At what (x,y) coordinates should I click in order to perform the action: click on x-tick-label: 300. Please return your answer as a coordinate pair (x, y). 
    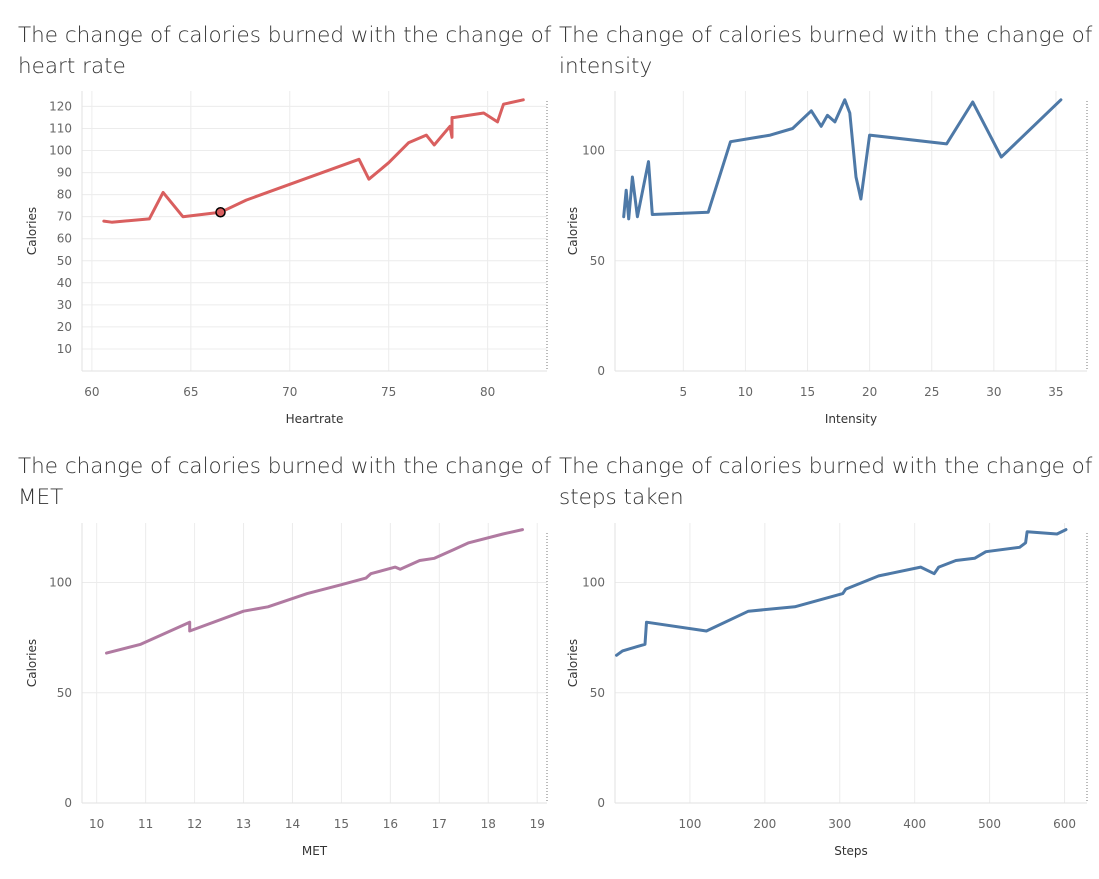
    Looking at the image, I should click on (839, 824).